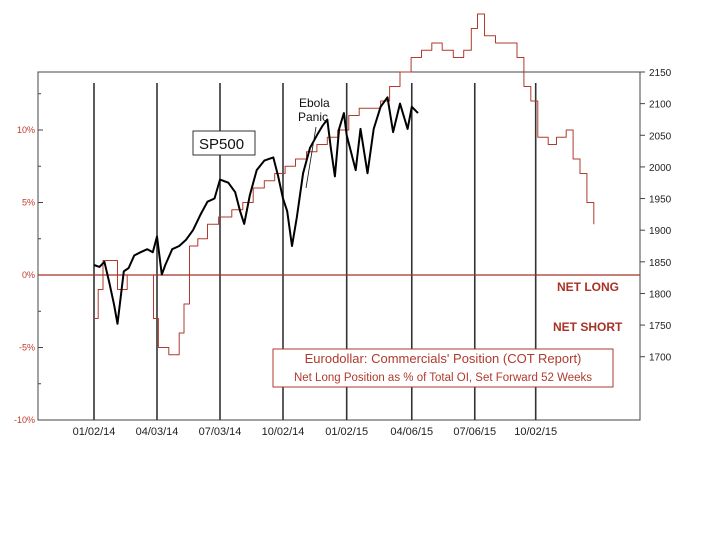 The image size is (720, 540). I want to click on right-tick-label: 1900, so click(660, 231).